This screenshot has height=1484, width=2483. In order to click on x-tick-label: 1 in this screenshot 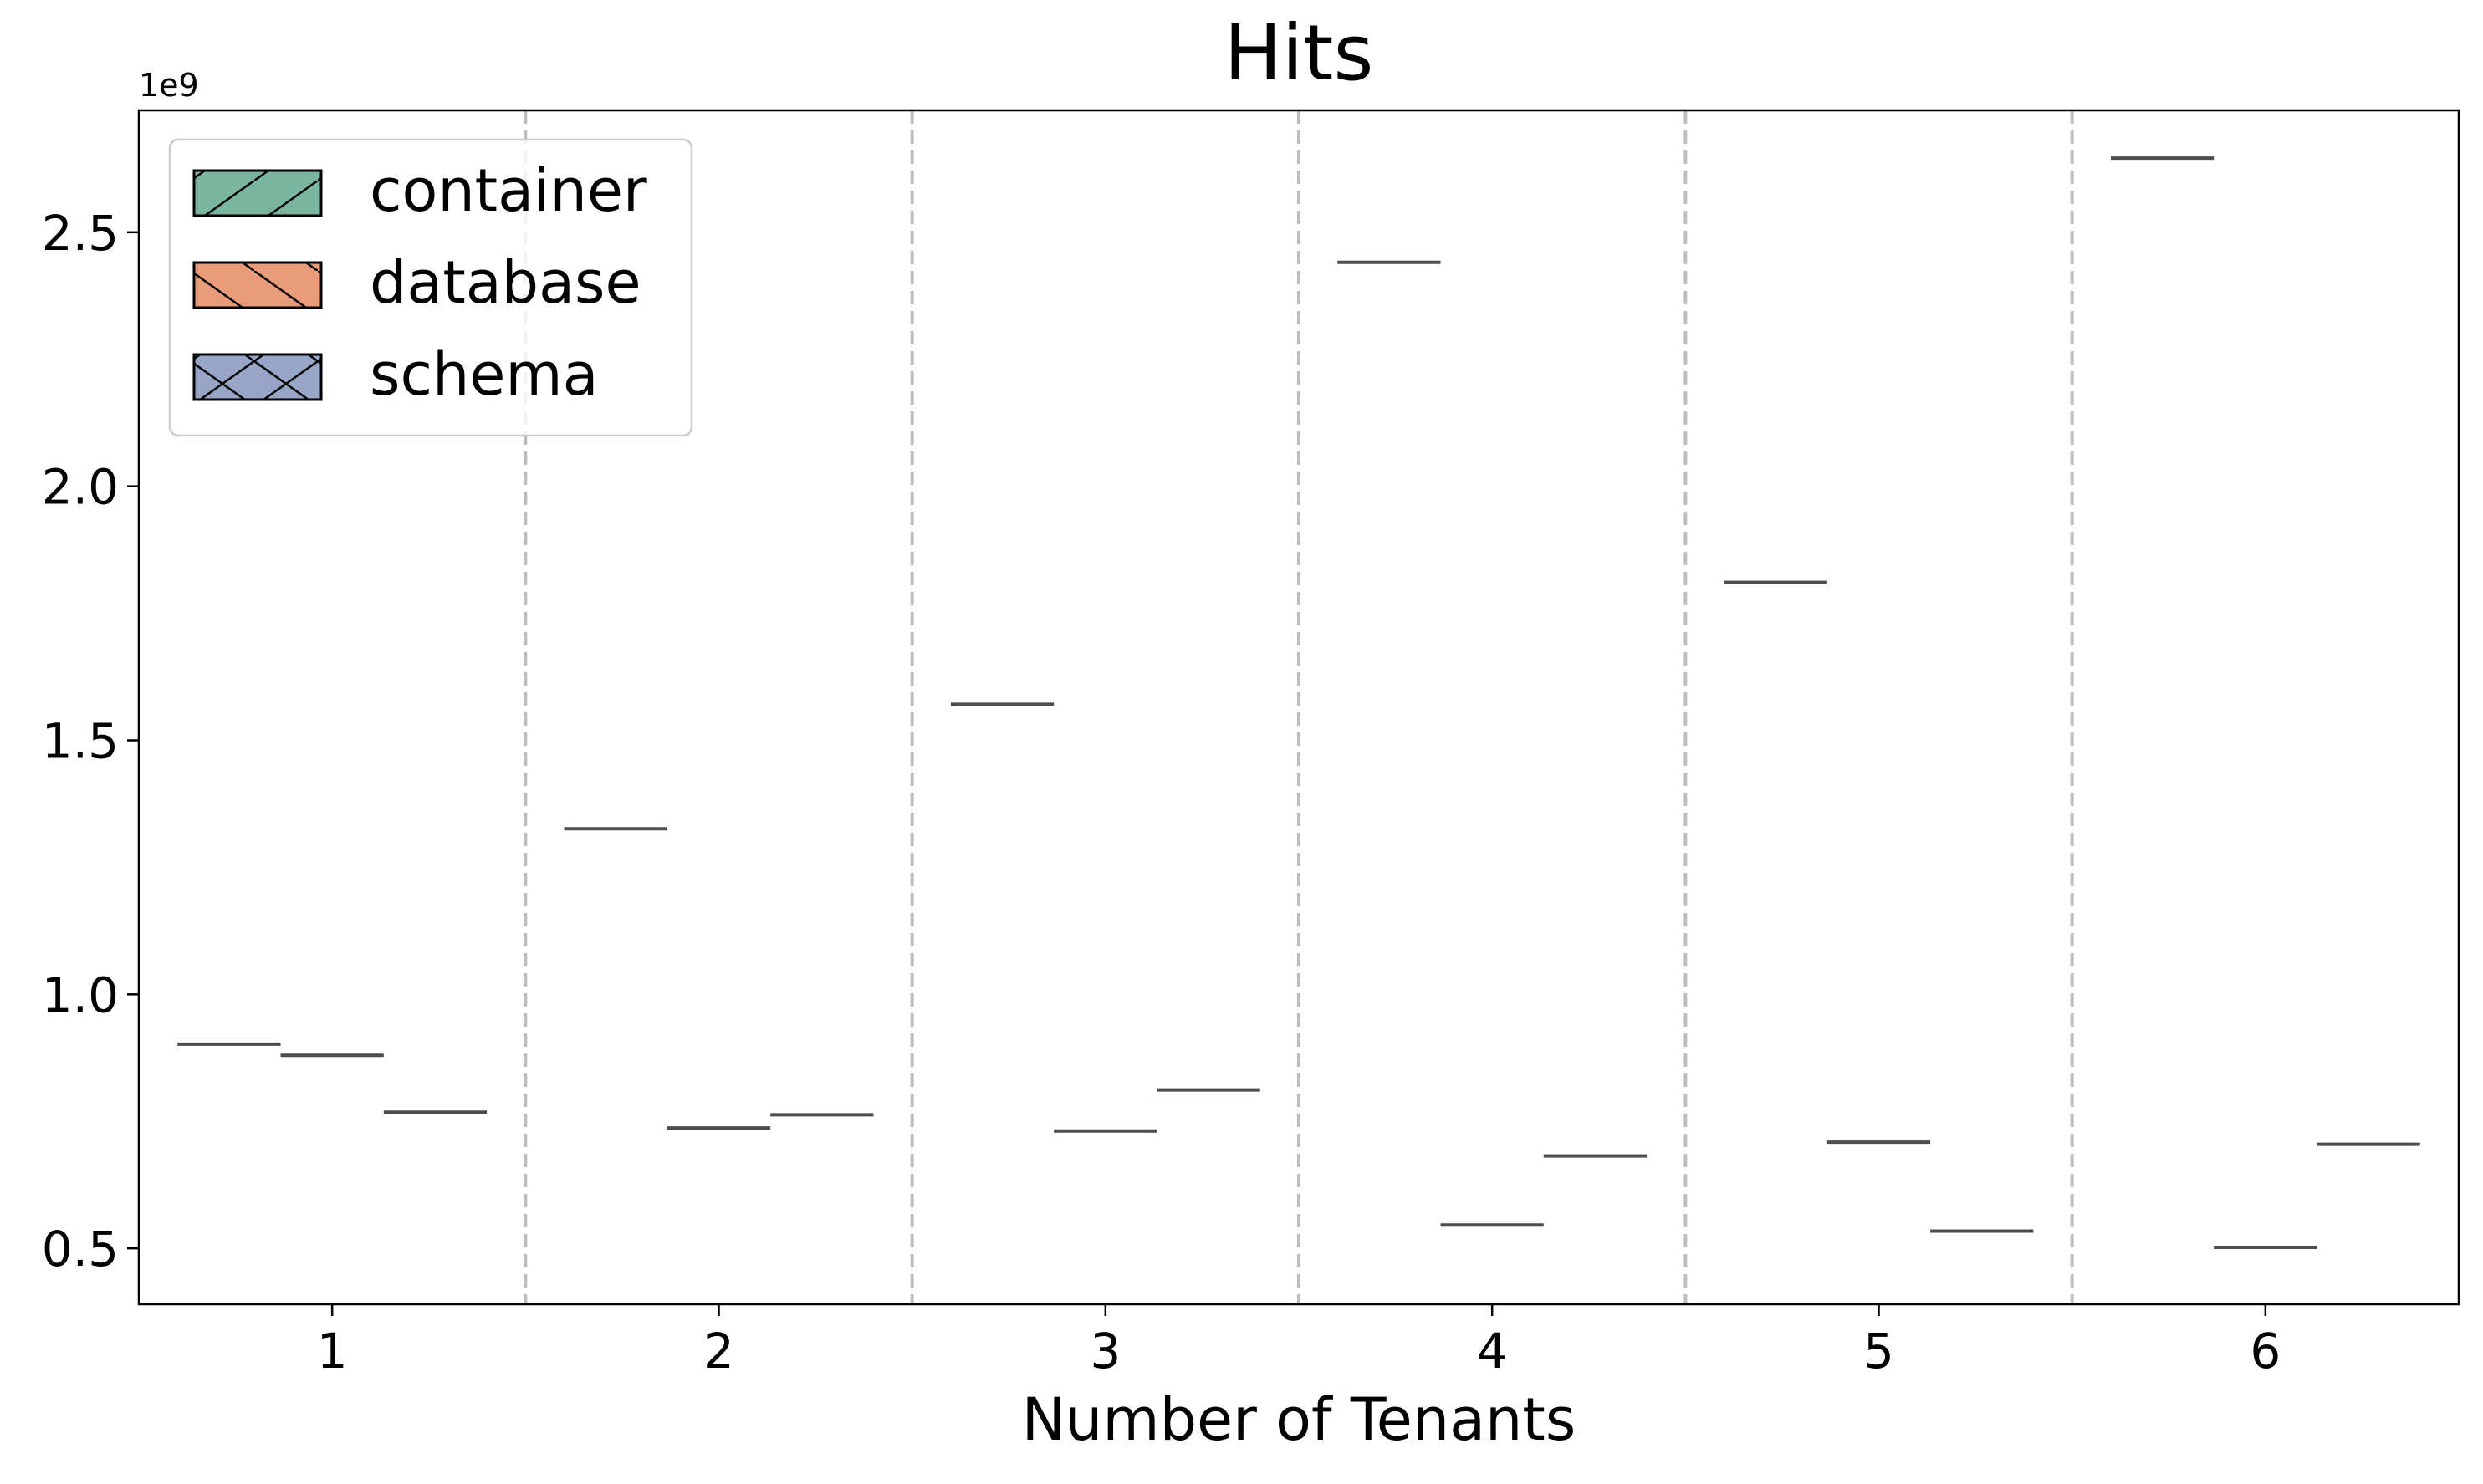, I will do `click(332, 1351)`.